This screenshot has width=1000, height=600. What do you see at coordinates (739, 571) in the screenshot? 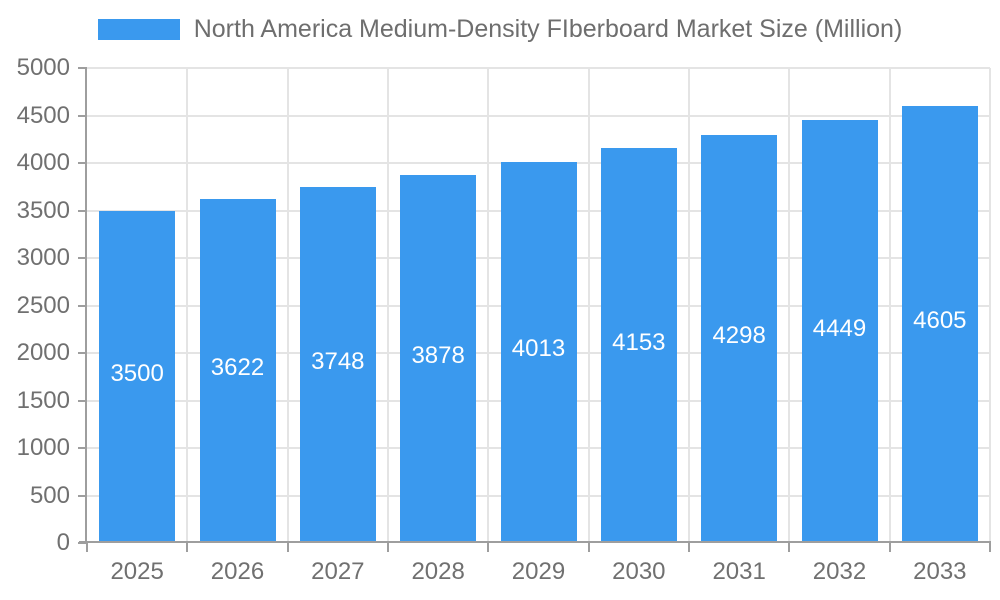
I see `x-axis-tick-label: 2031` at bounding box center [739, 571].